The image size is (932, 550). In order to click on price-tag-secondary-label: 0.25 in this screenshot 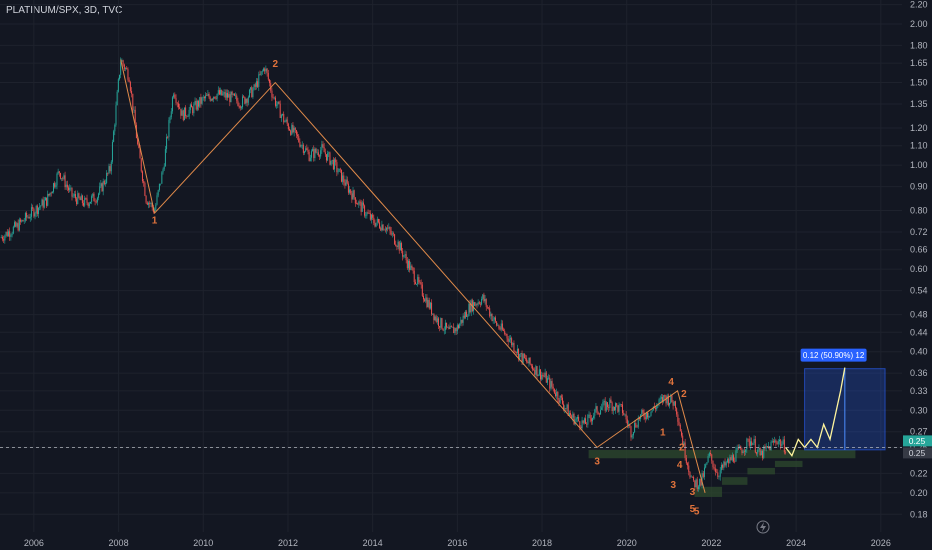, I will do `click(917, 453)`.